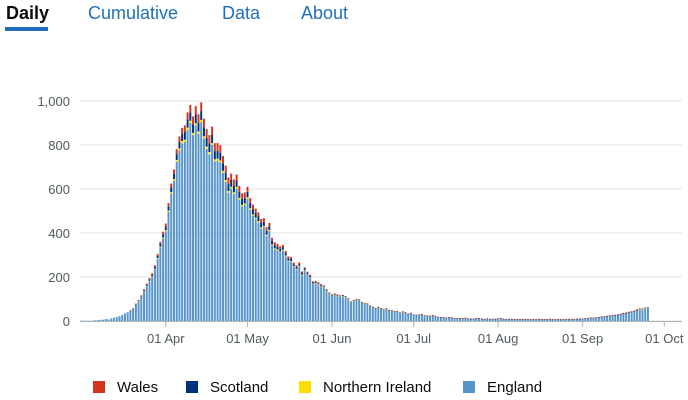  Describe the element at coordinates (28, 13) in the screenshot. I see `tab-daily: Daily` at that location.